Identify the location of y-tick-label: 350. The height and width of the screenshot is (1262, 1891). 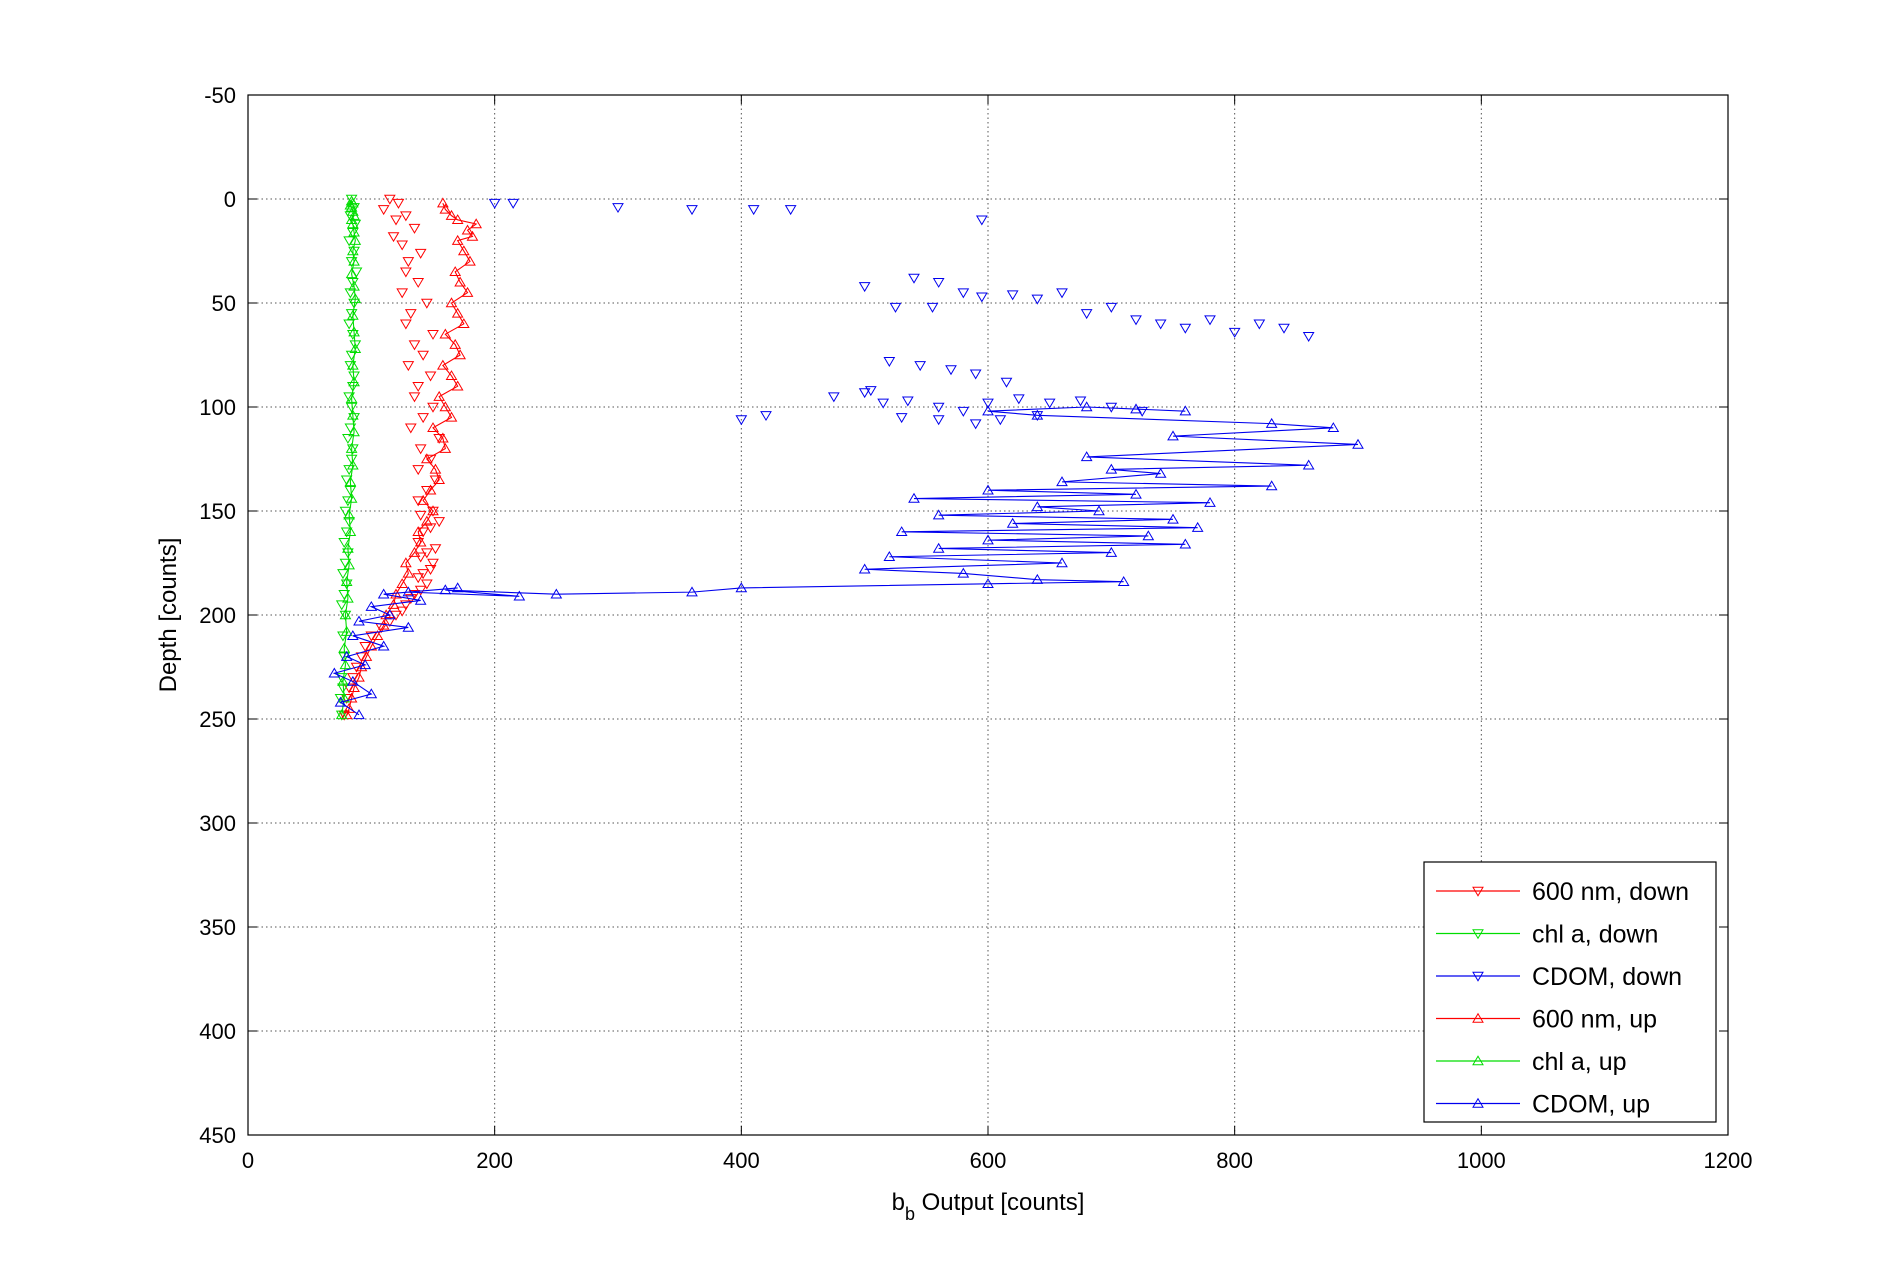
(217, 927).